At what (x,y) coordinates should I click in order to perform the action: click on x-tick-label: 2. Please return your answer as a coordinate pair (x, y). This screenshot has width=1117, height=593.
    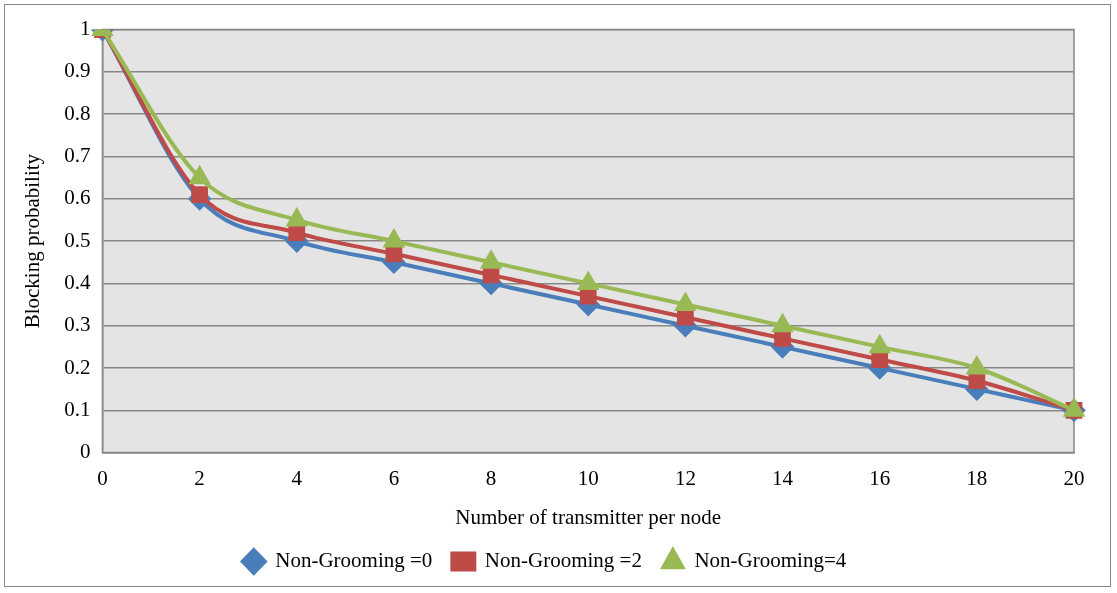
    Looking at the image, I should click on (199, 477).